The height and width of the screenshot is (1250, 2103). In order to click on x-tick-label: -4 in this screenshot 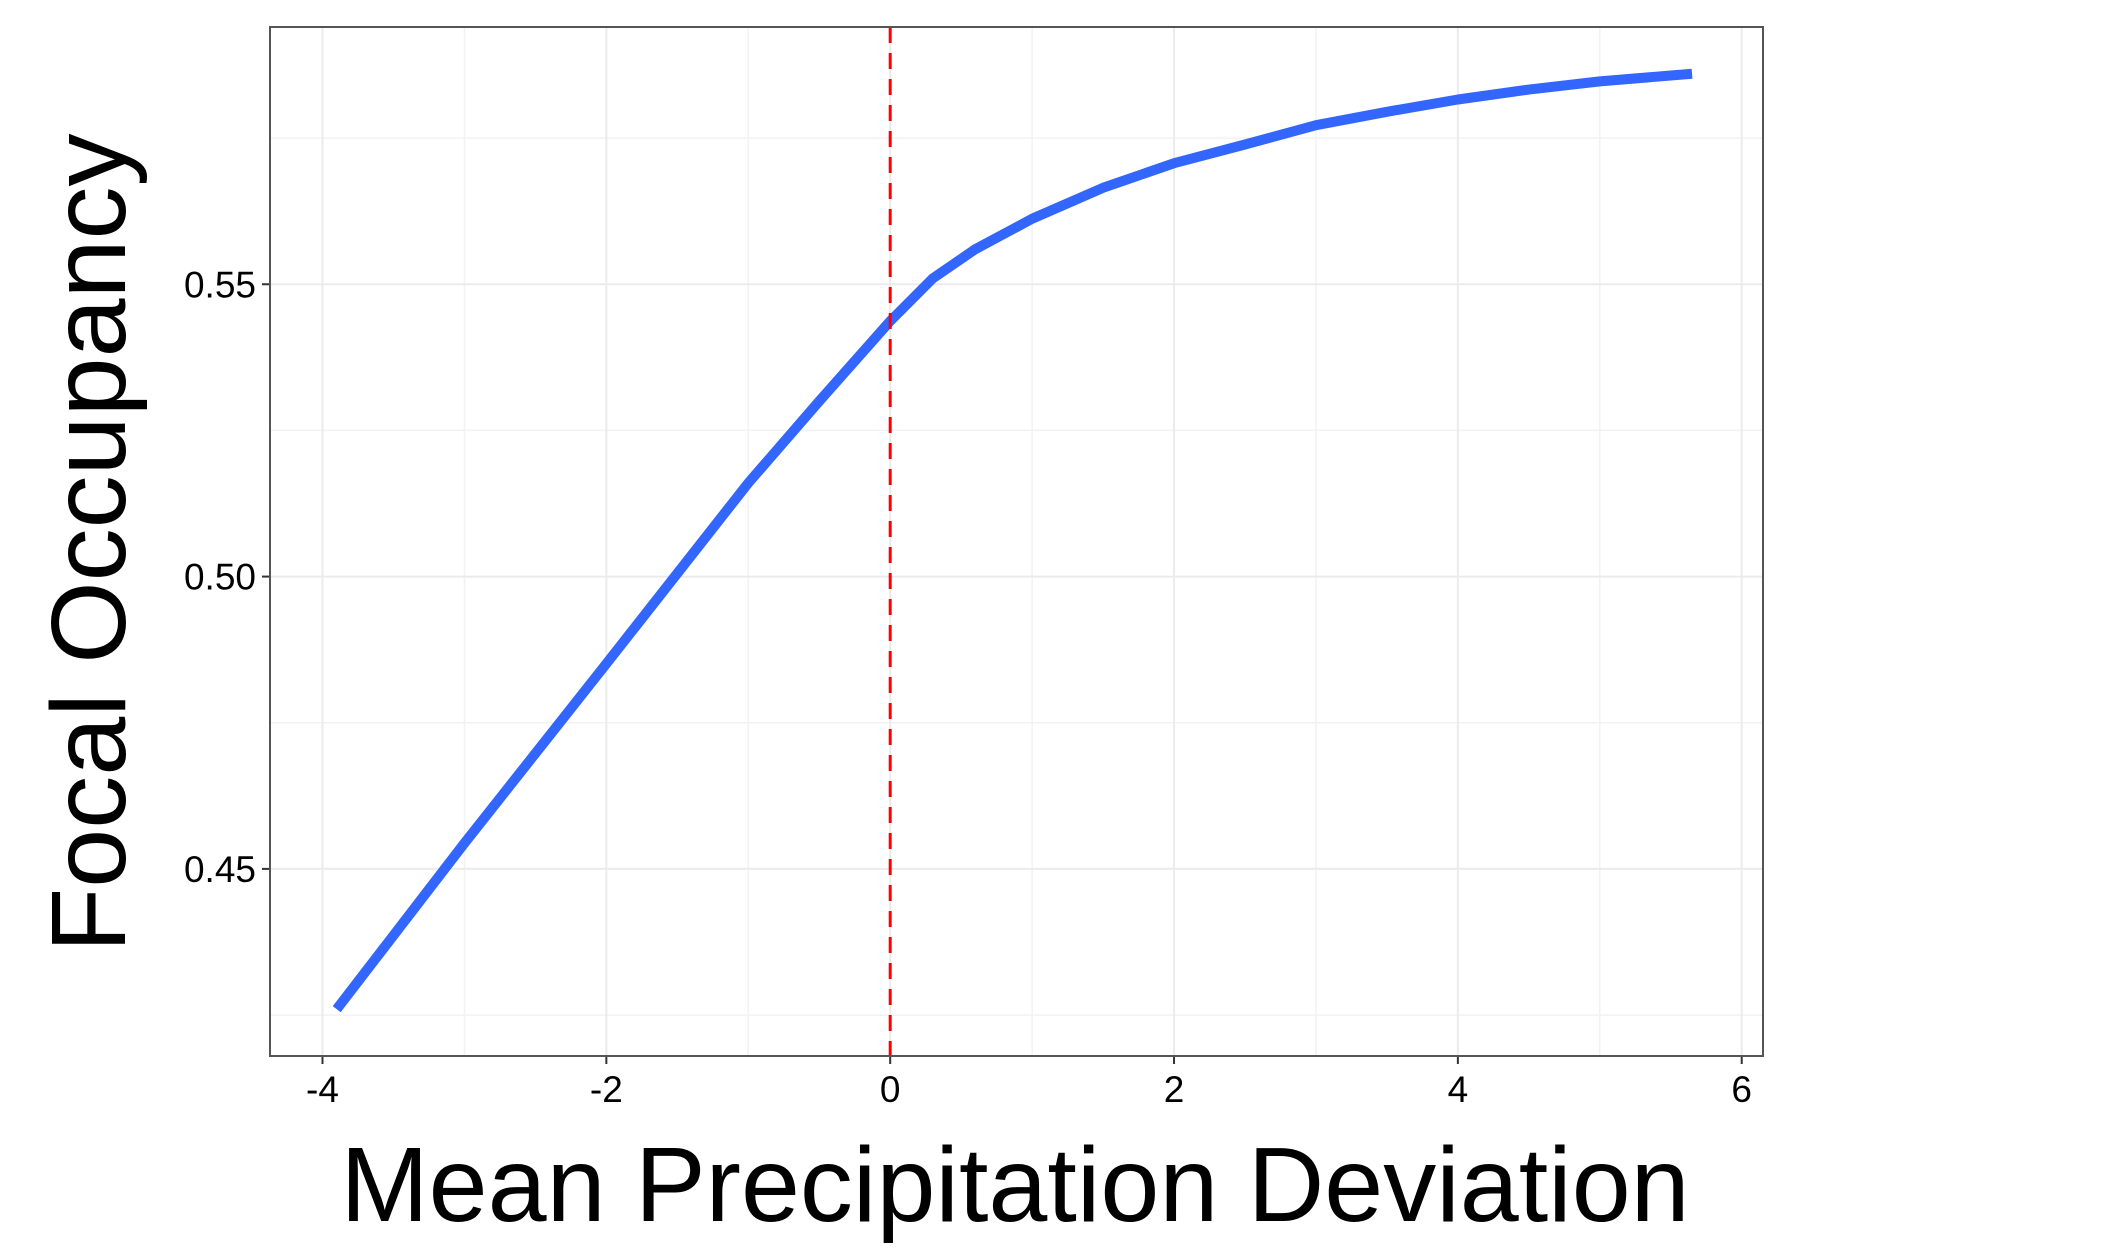, I will do `click(322, 1089)`.